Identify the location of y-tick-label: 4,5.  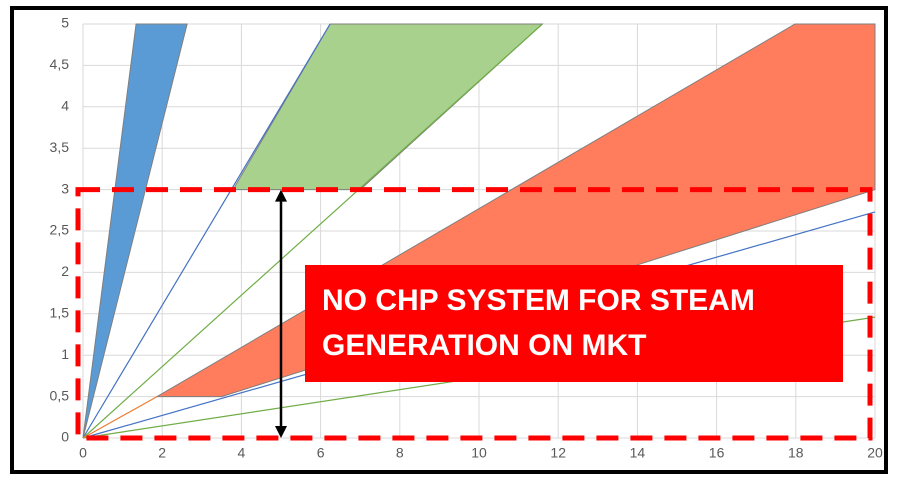
(60, 64).